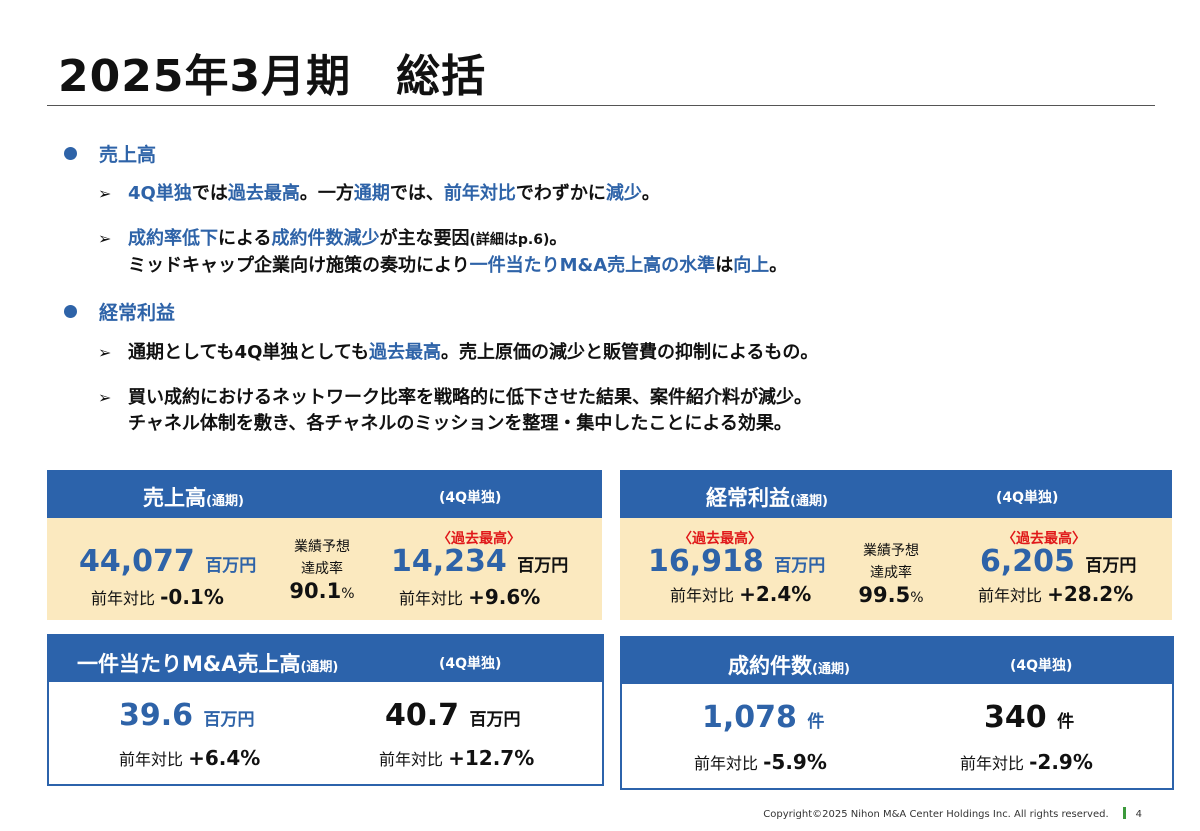  I want to click on section-heading-sales: 売上高, so click(110, 153).